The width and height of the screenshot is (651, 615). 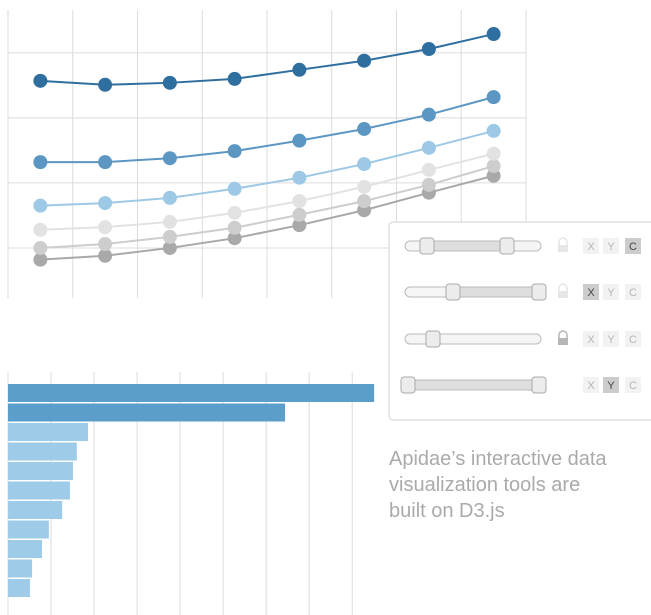 I want to click on caption-line: built on D3.js, so click(x=447, y=511).